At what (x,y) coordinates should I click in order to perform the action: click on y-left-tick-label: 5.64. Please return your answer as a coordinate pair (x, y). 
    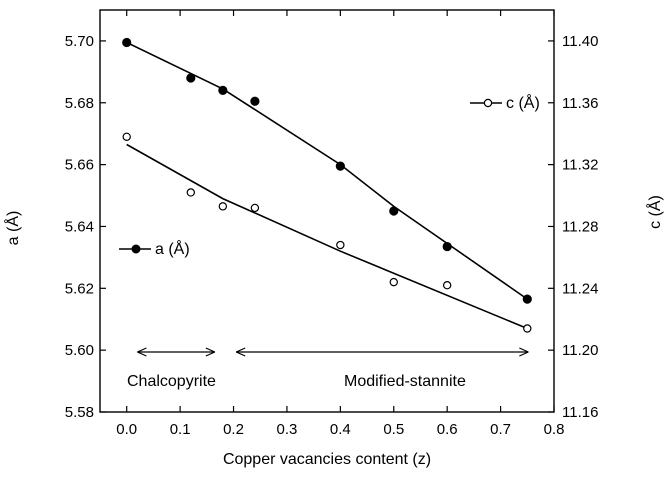
    Looking at the image, I should click on (79, 226).